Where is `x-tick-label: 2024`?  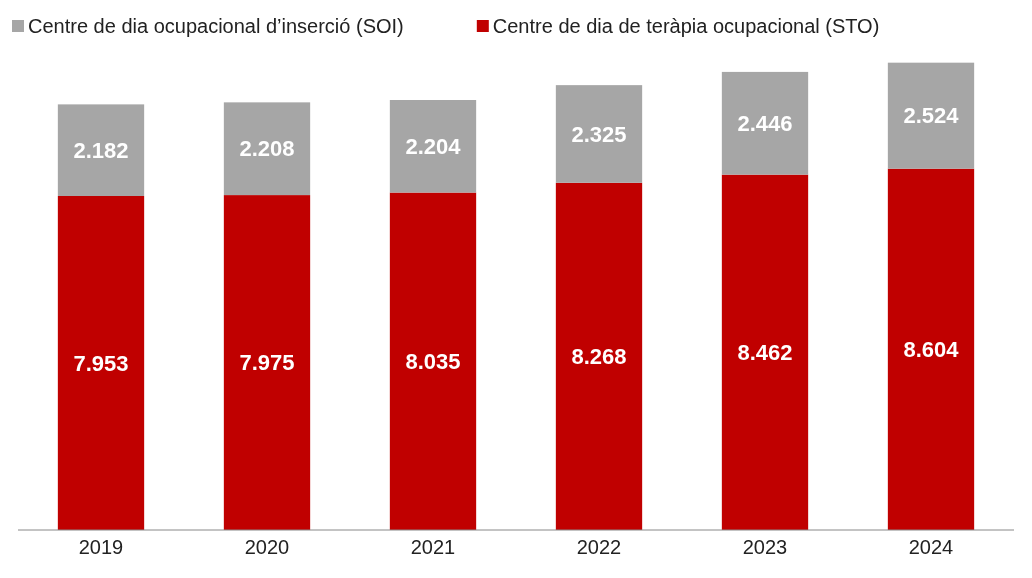
x-tick-label: 2024 is located at coordinates (931, 547).